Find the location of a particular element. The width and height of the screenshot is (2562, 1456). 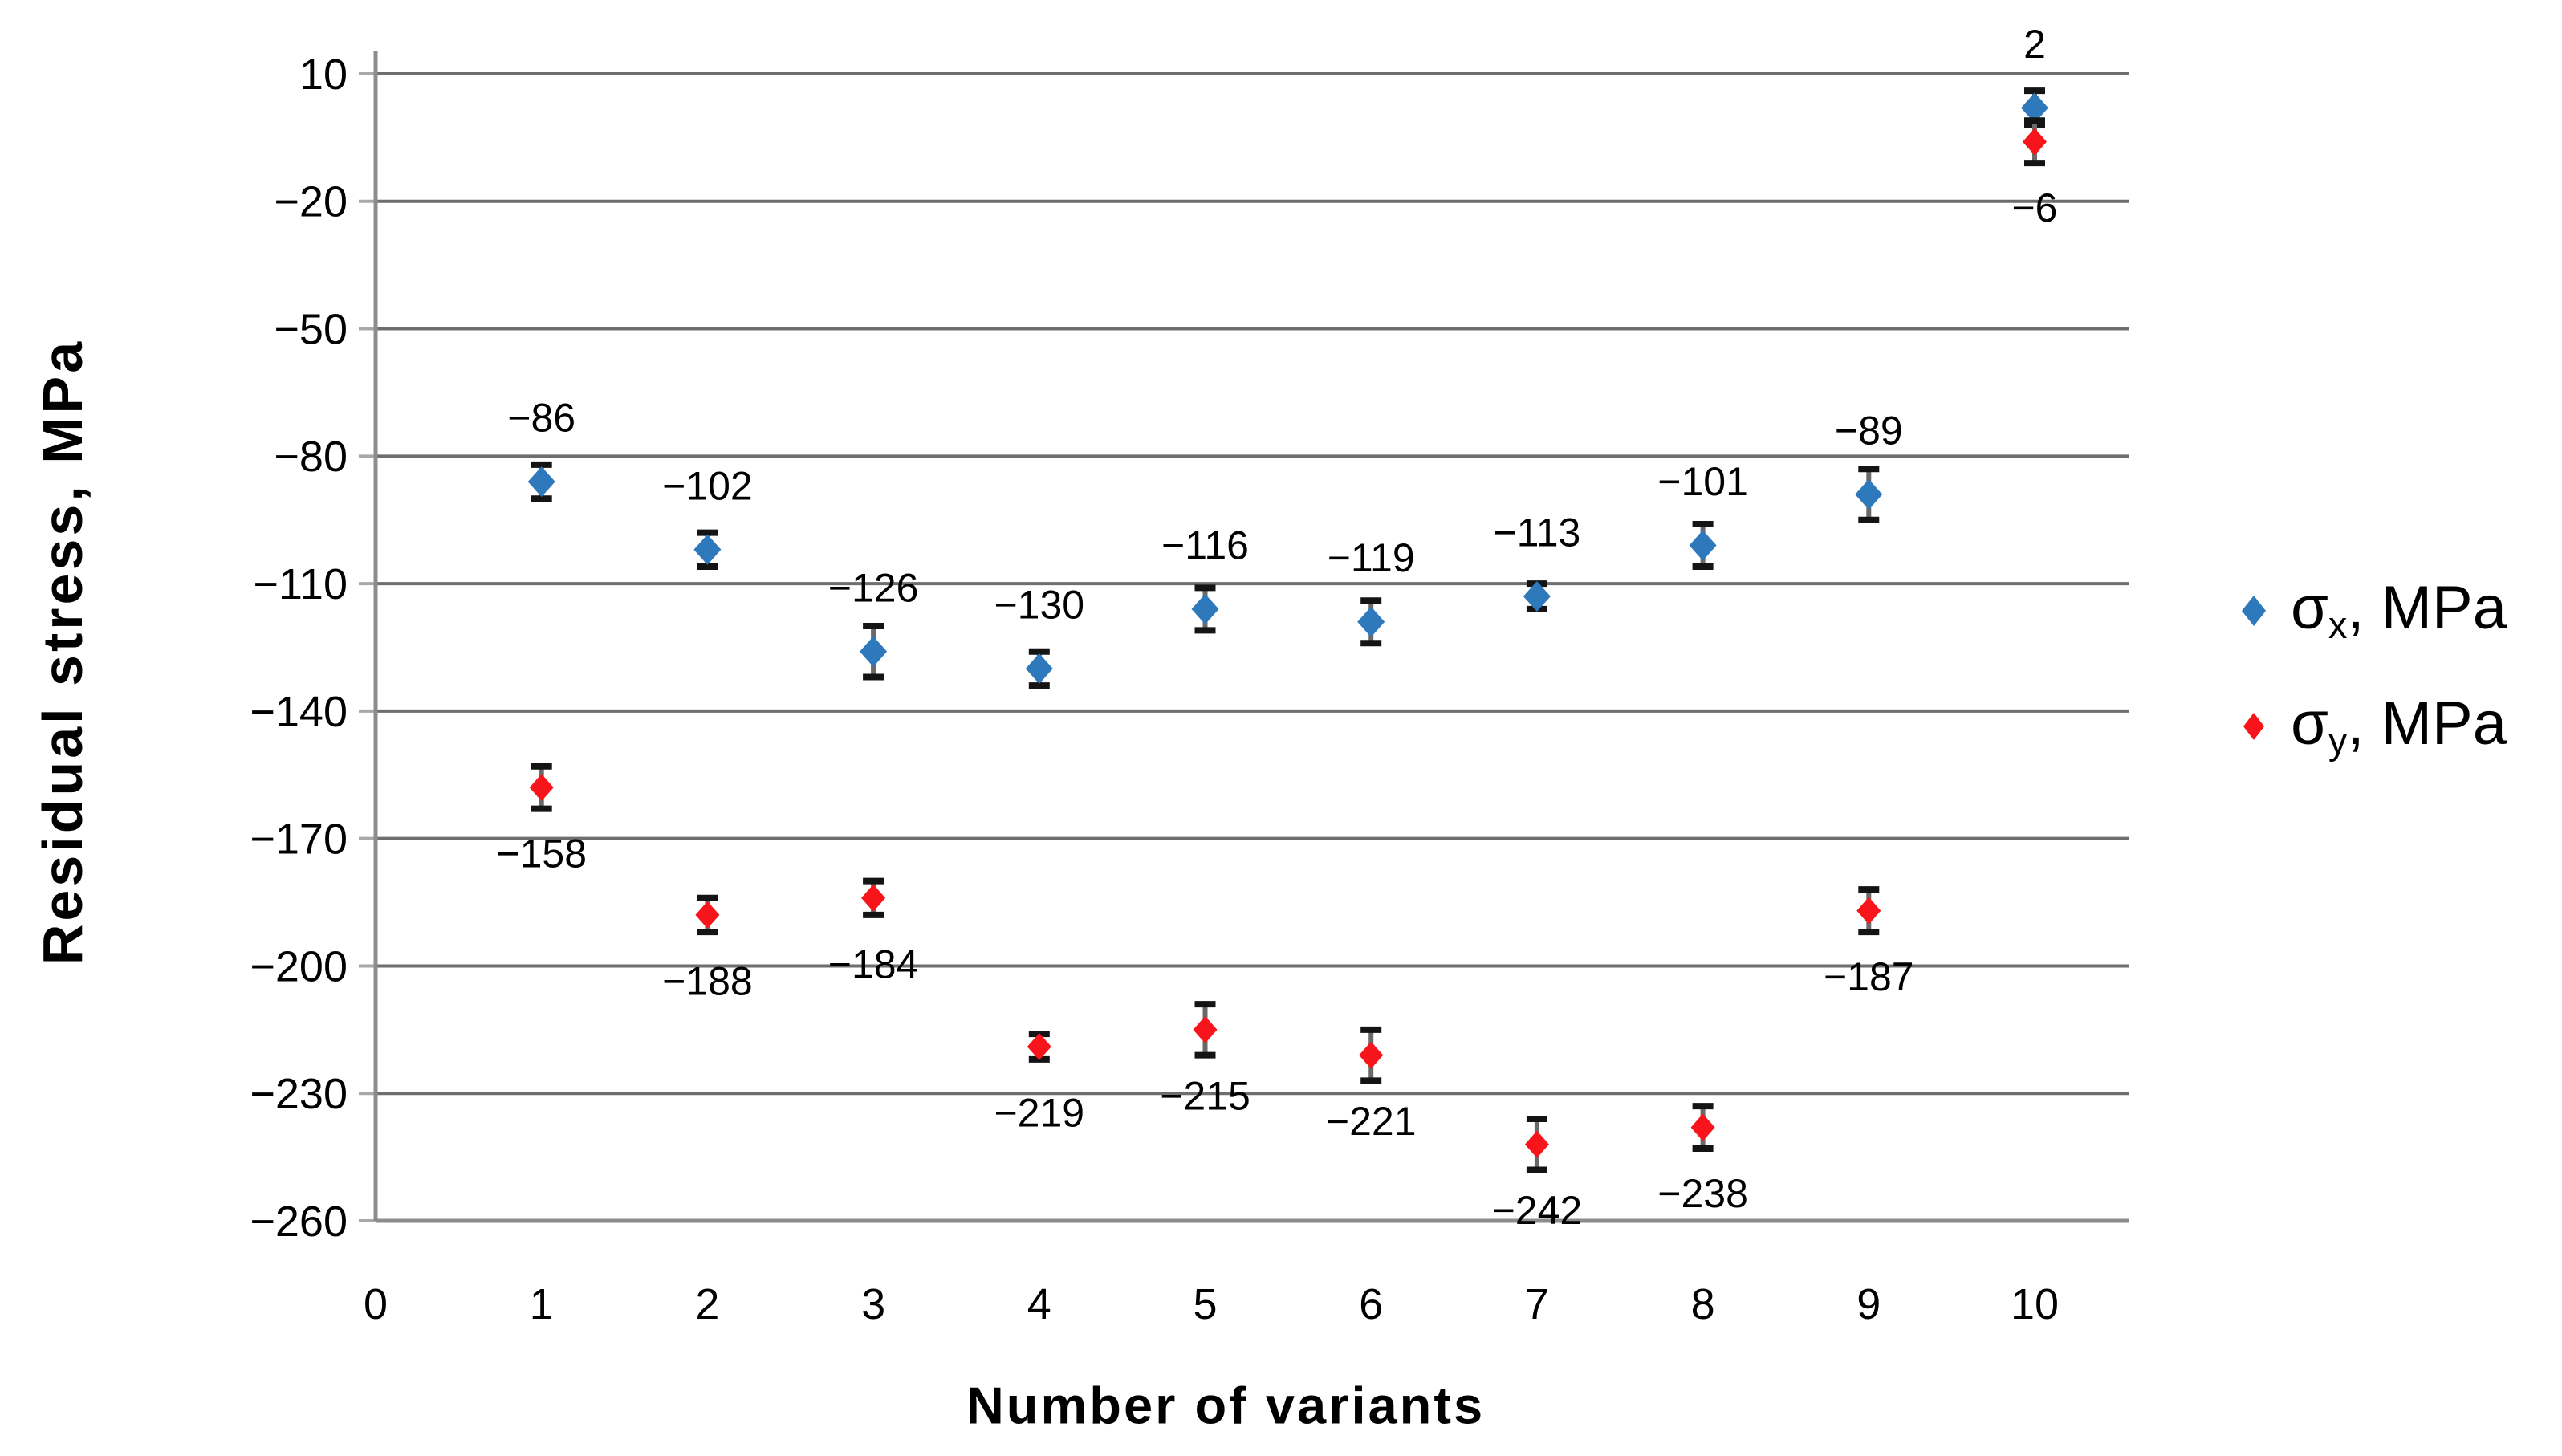

x-tick-label-9: 9 is located at coordinates (1868, 1304).